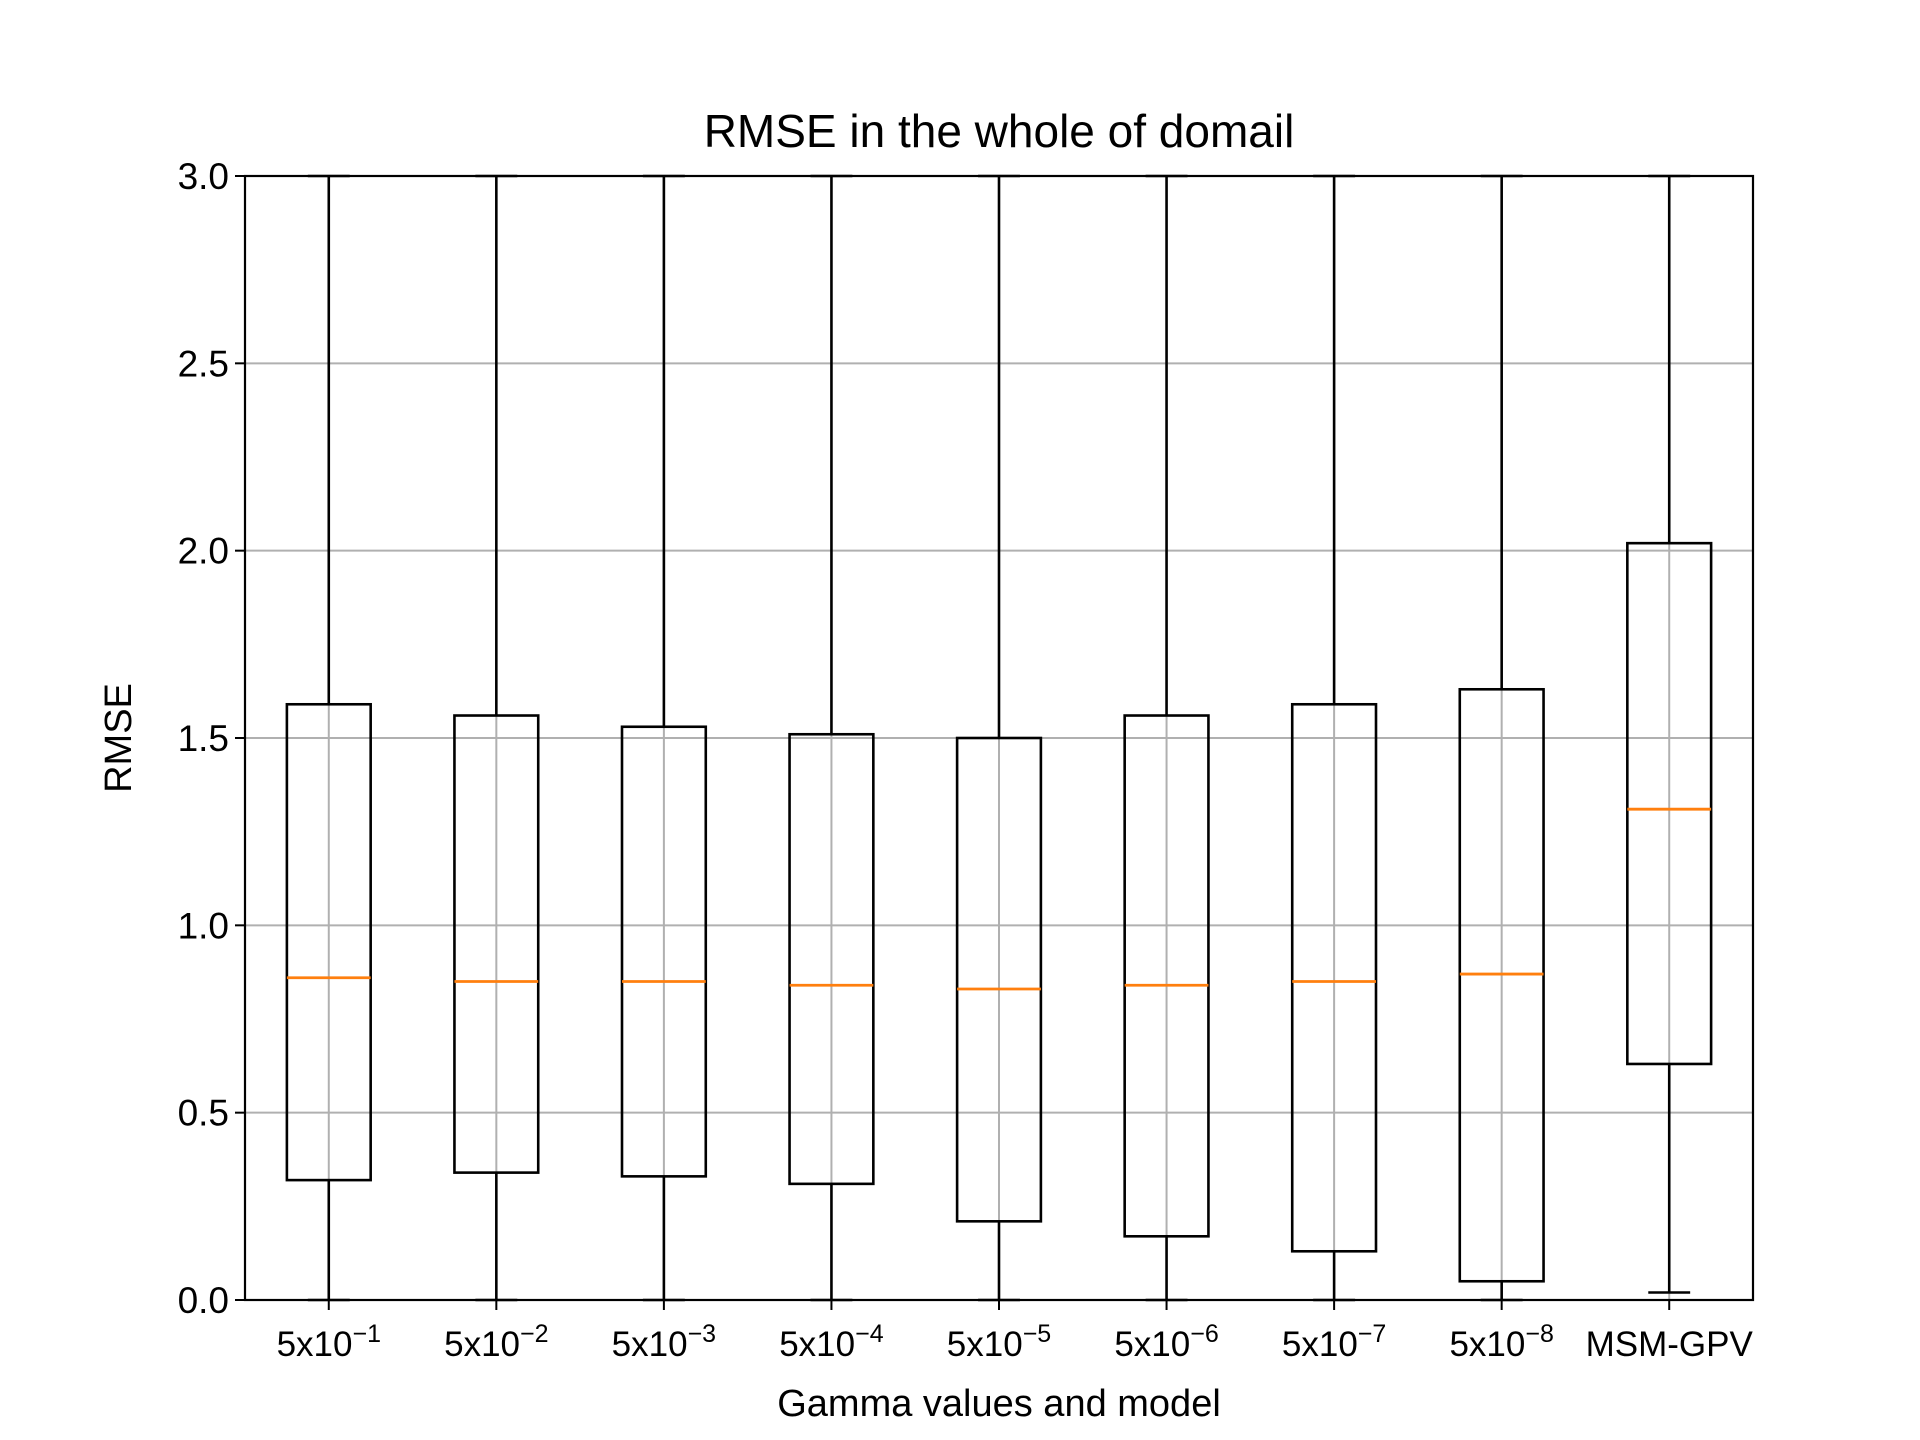  Describe the element at coordinates (534, 1334) in the screenshot. I see `x-tick-label-exponent: −2` at that location.